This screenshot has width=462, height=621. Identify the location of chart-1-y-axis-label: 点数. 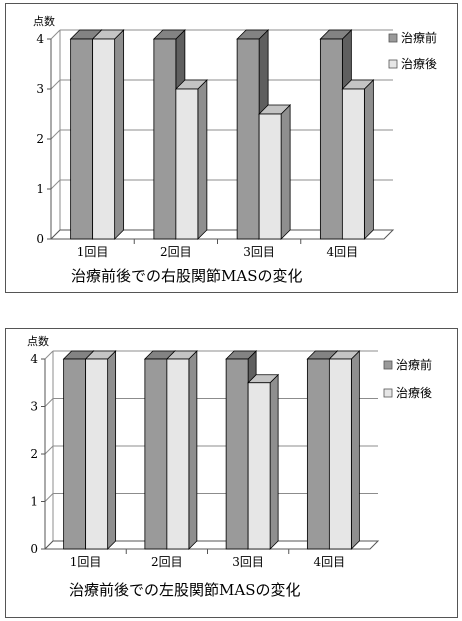
(44, 21).